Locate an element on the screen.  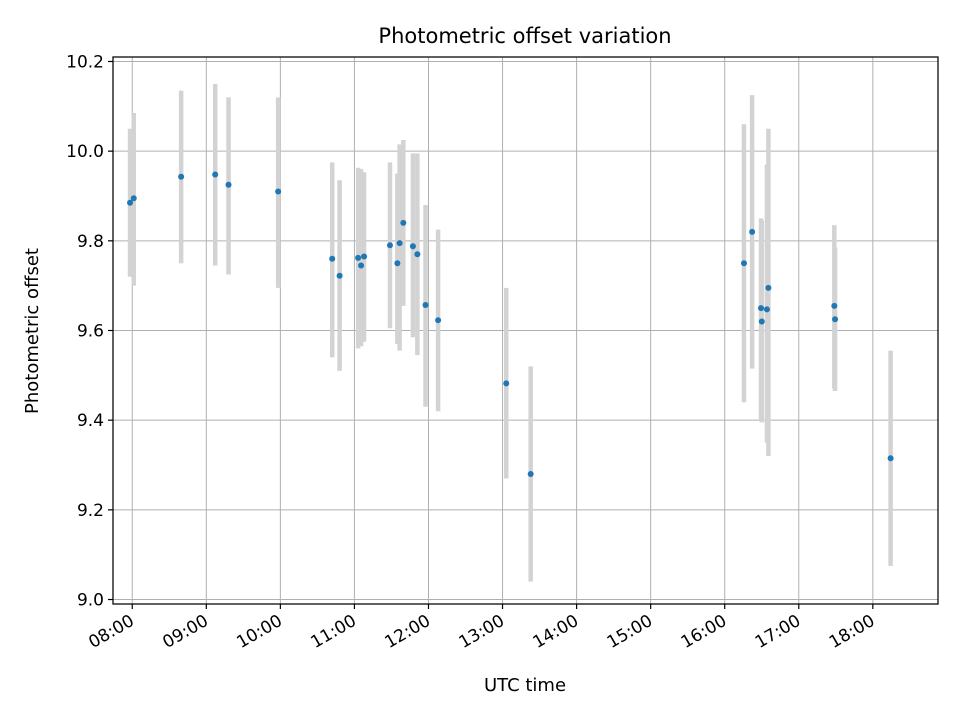
x-axis-label: UTC time is located at coordinates (525, 685).